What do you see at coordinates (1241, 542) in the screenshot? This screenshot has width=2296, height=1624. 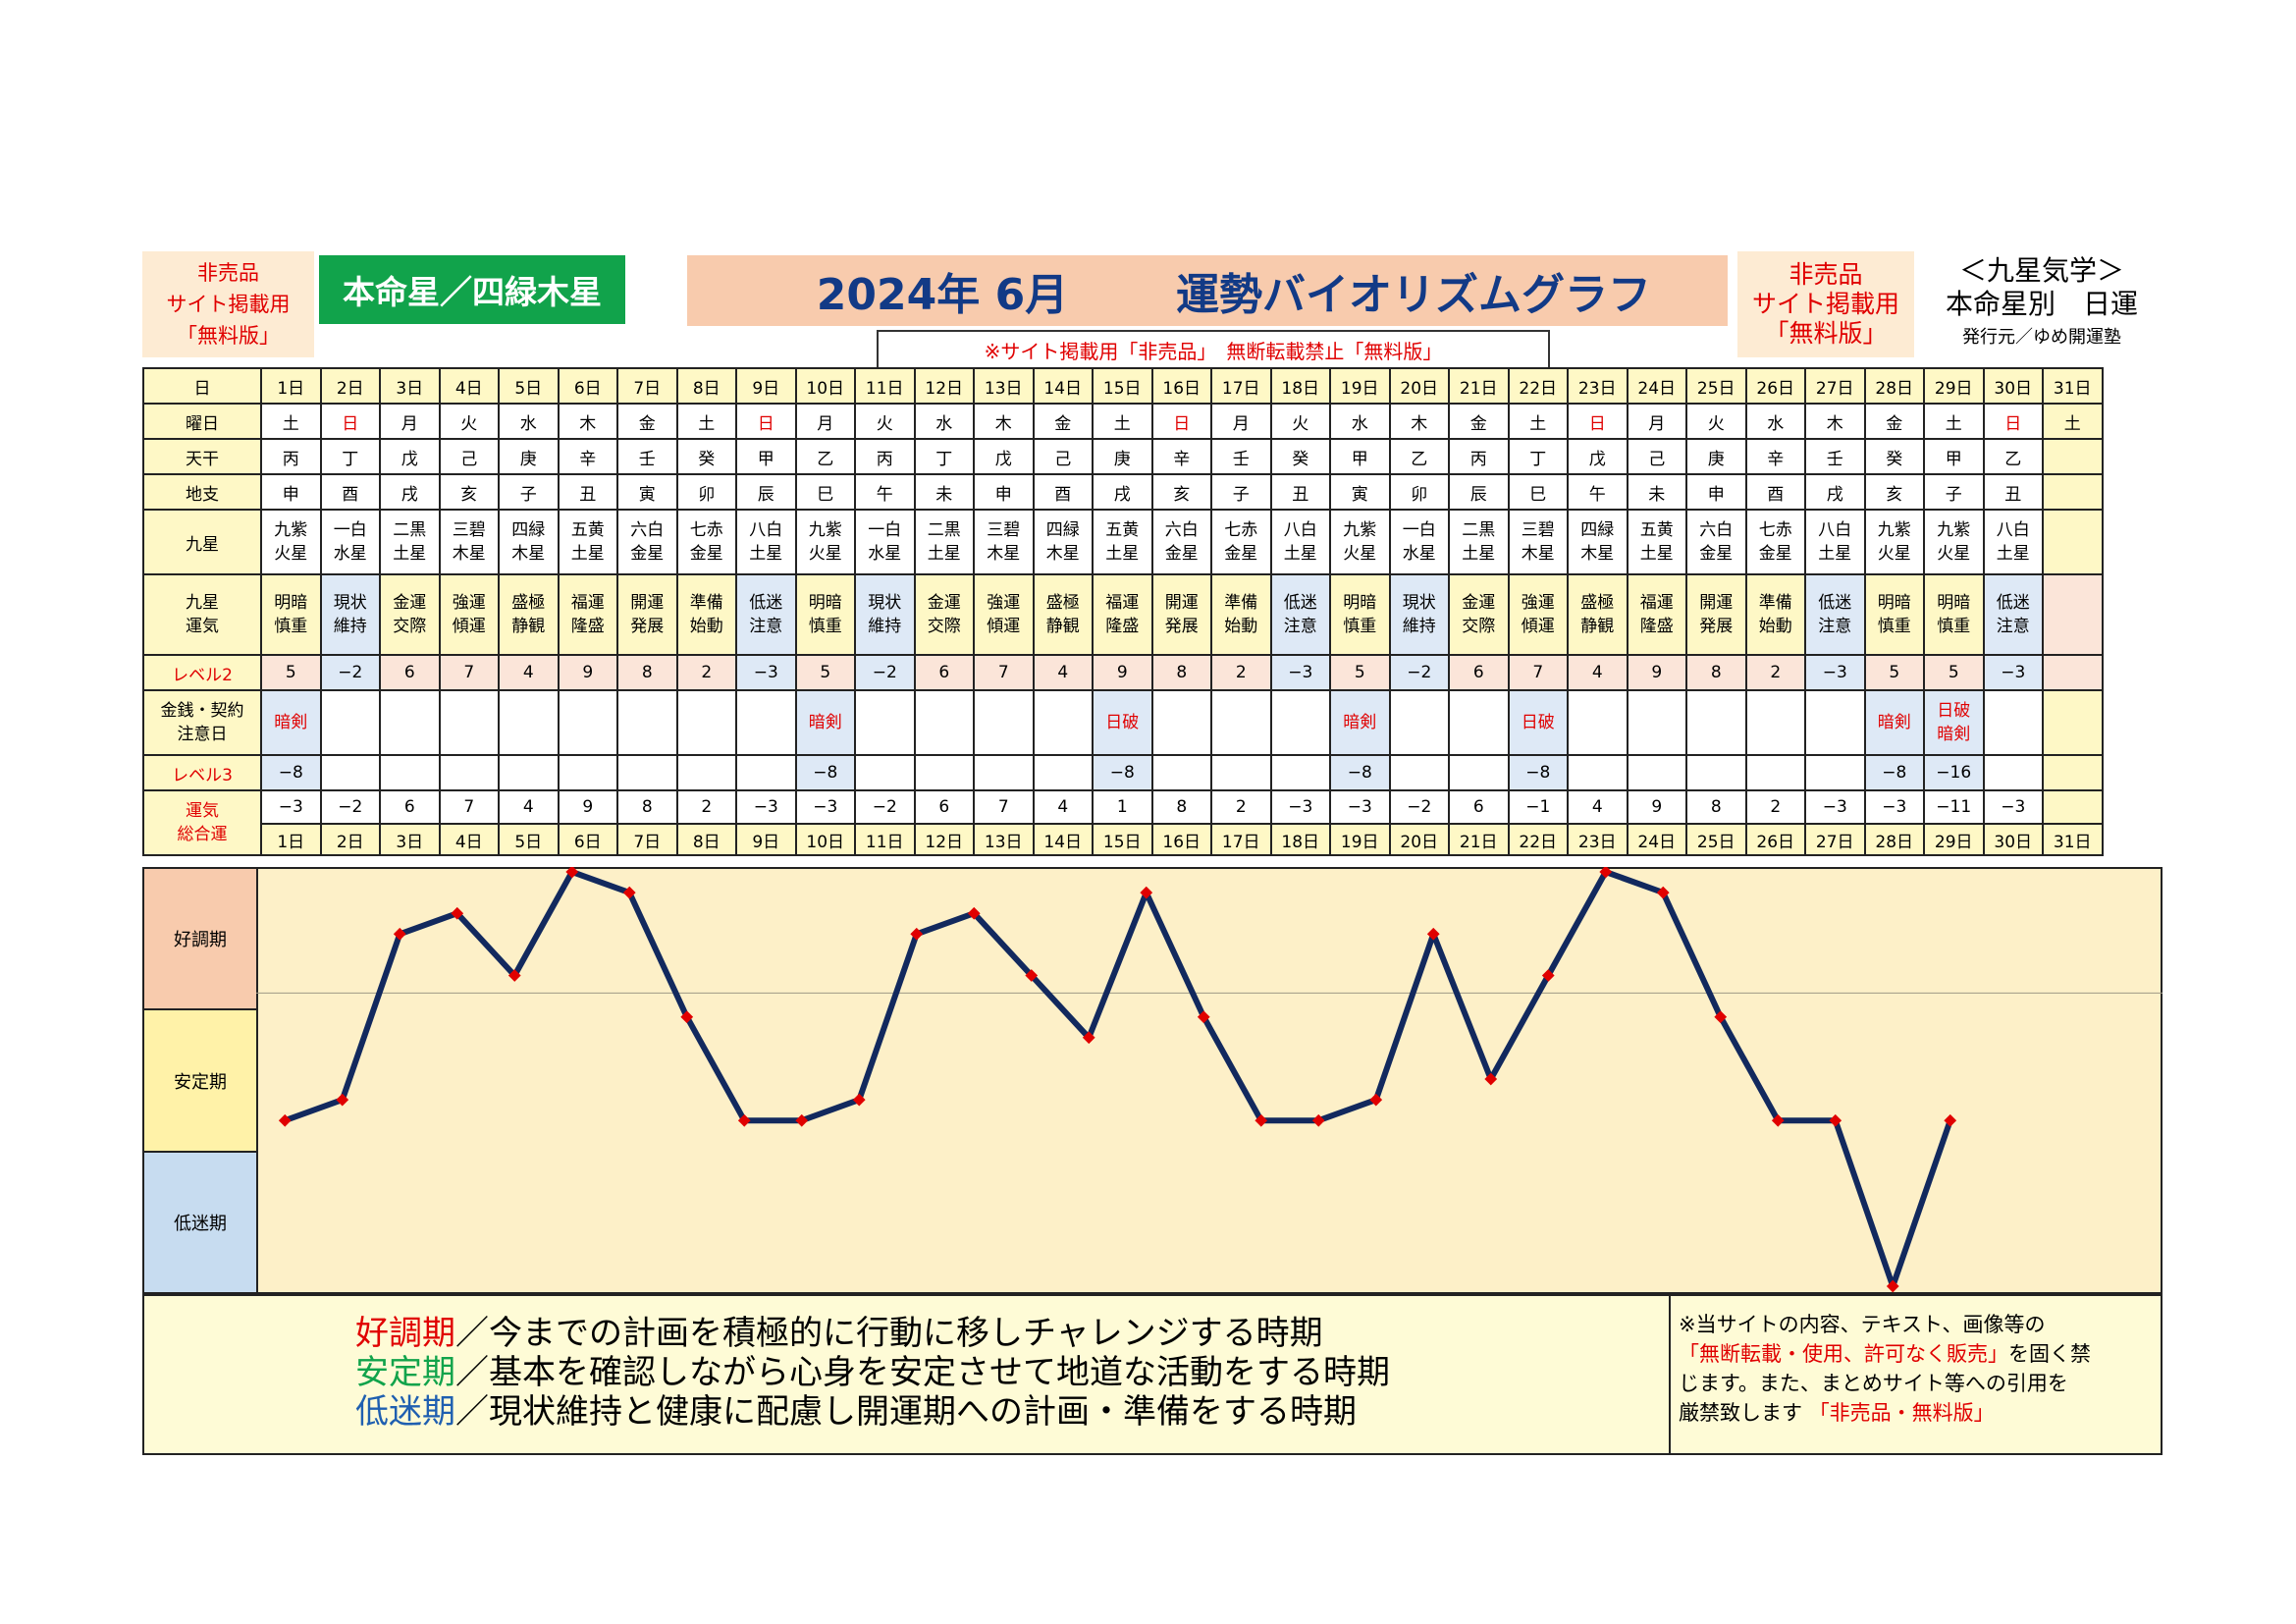 I see `kyusei-cell: 七赤 金星` at bounding box center [1241, 542].